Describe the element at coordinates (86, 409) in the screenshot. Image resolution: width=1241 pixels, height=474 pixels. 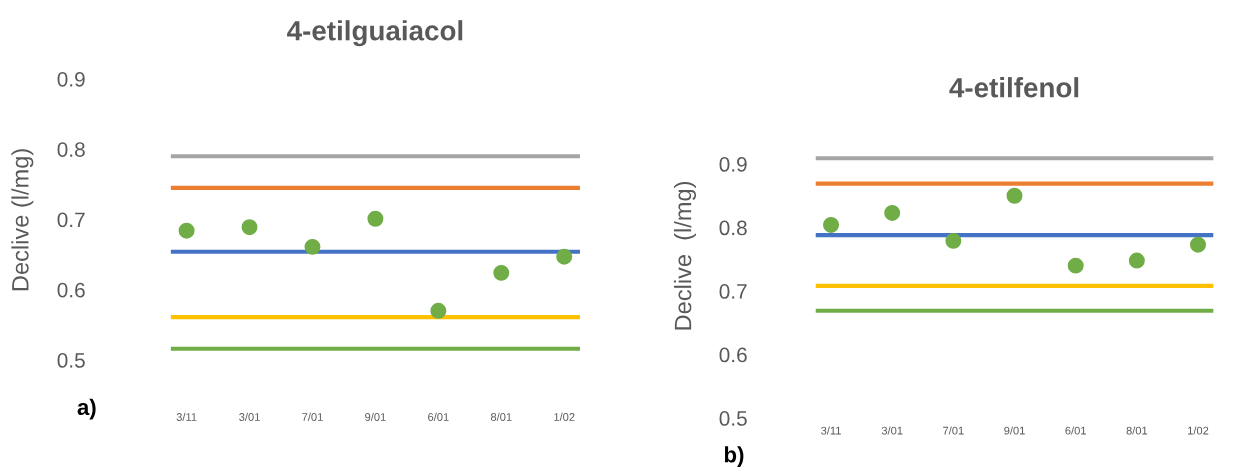
I see `text: a)` at that location.